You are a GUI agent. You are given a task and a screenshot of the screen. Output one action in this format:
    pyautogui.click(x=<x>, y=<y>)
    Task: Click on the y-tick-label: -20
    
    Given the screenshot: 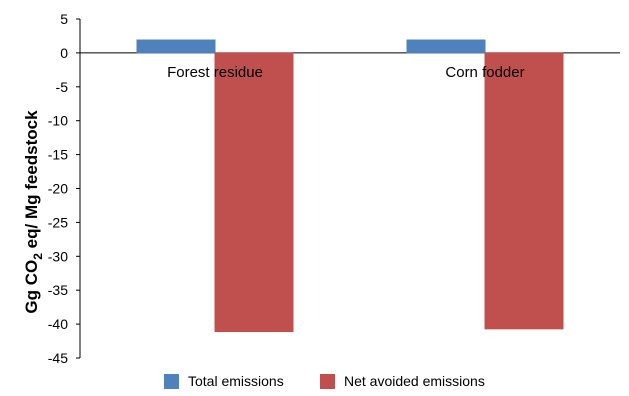 What is the action you would take?
    pyautogui.click(x=58, y=189)
    